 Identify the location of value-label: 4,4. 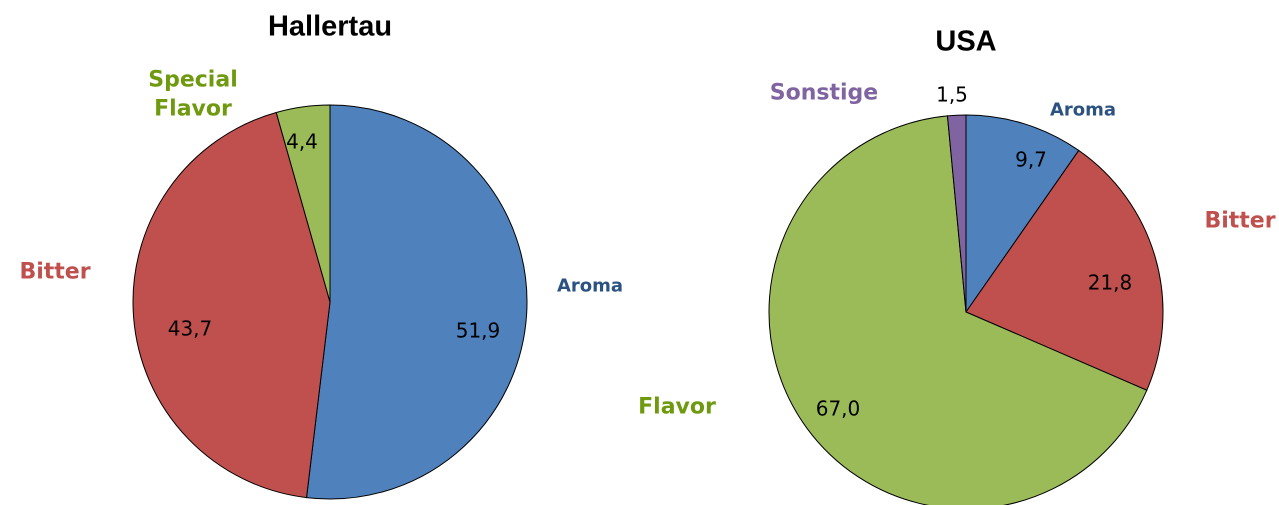
(302, 142).